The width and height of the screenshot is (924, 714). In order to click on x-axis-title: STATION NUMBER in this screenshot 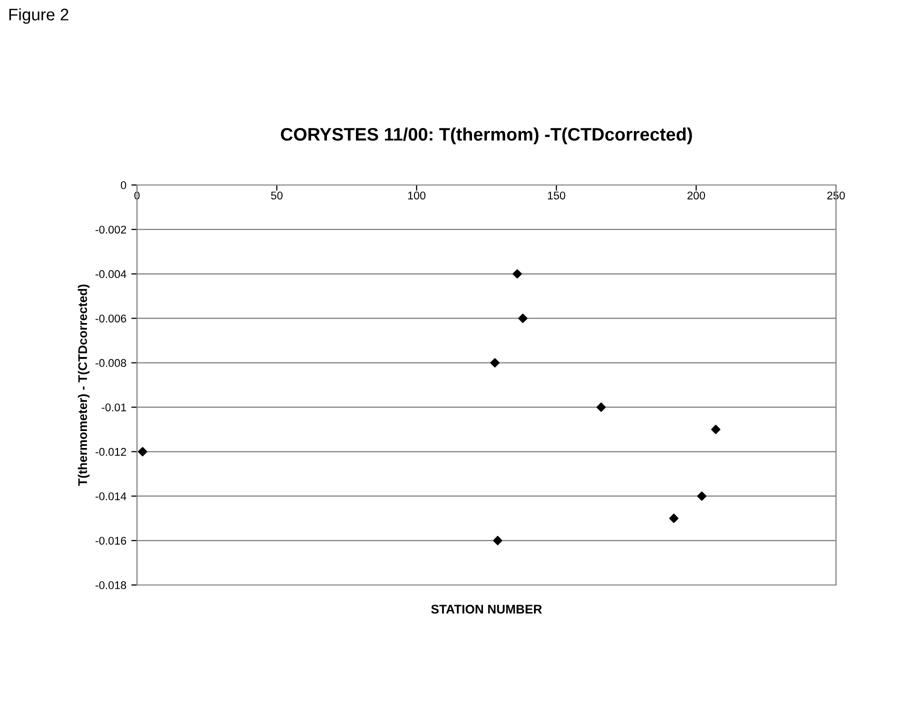, I will do `click(486, 609)`.